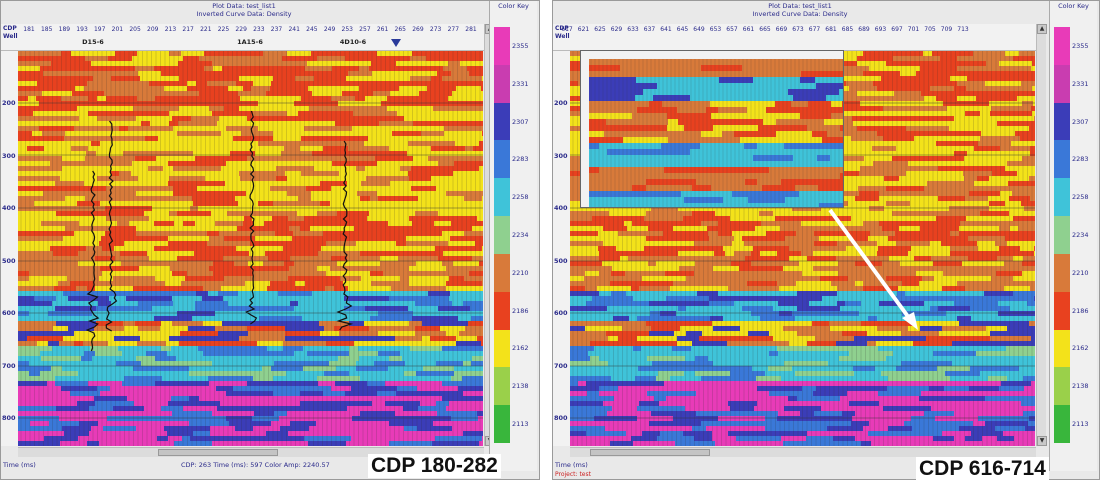 The width and height of the screenshot is (1100, 481). I want to click on cdp-tick-label: 217, so click(188, 29).